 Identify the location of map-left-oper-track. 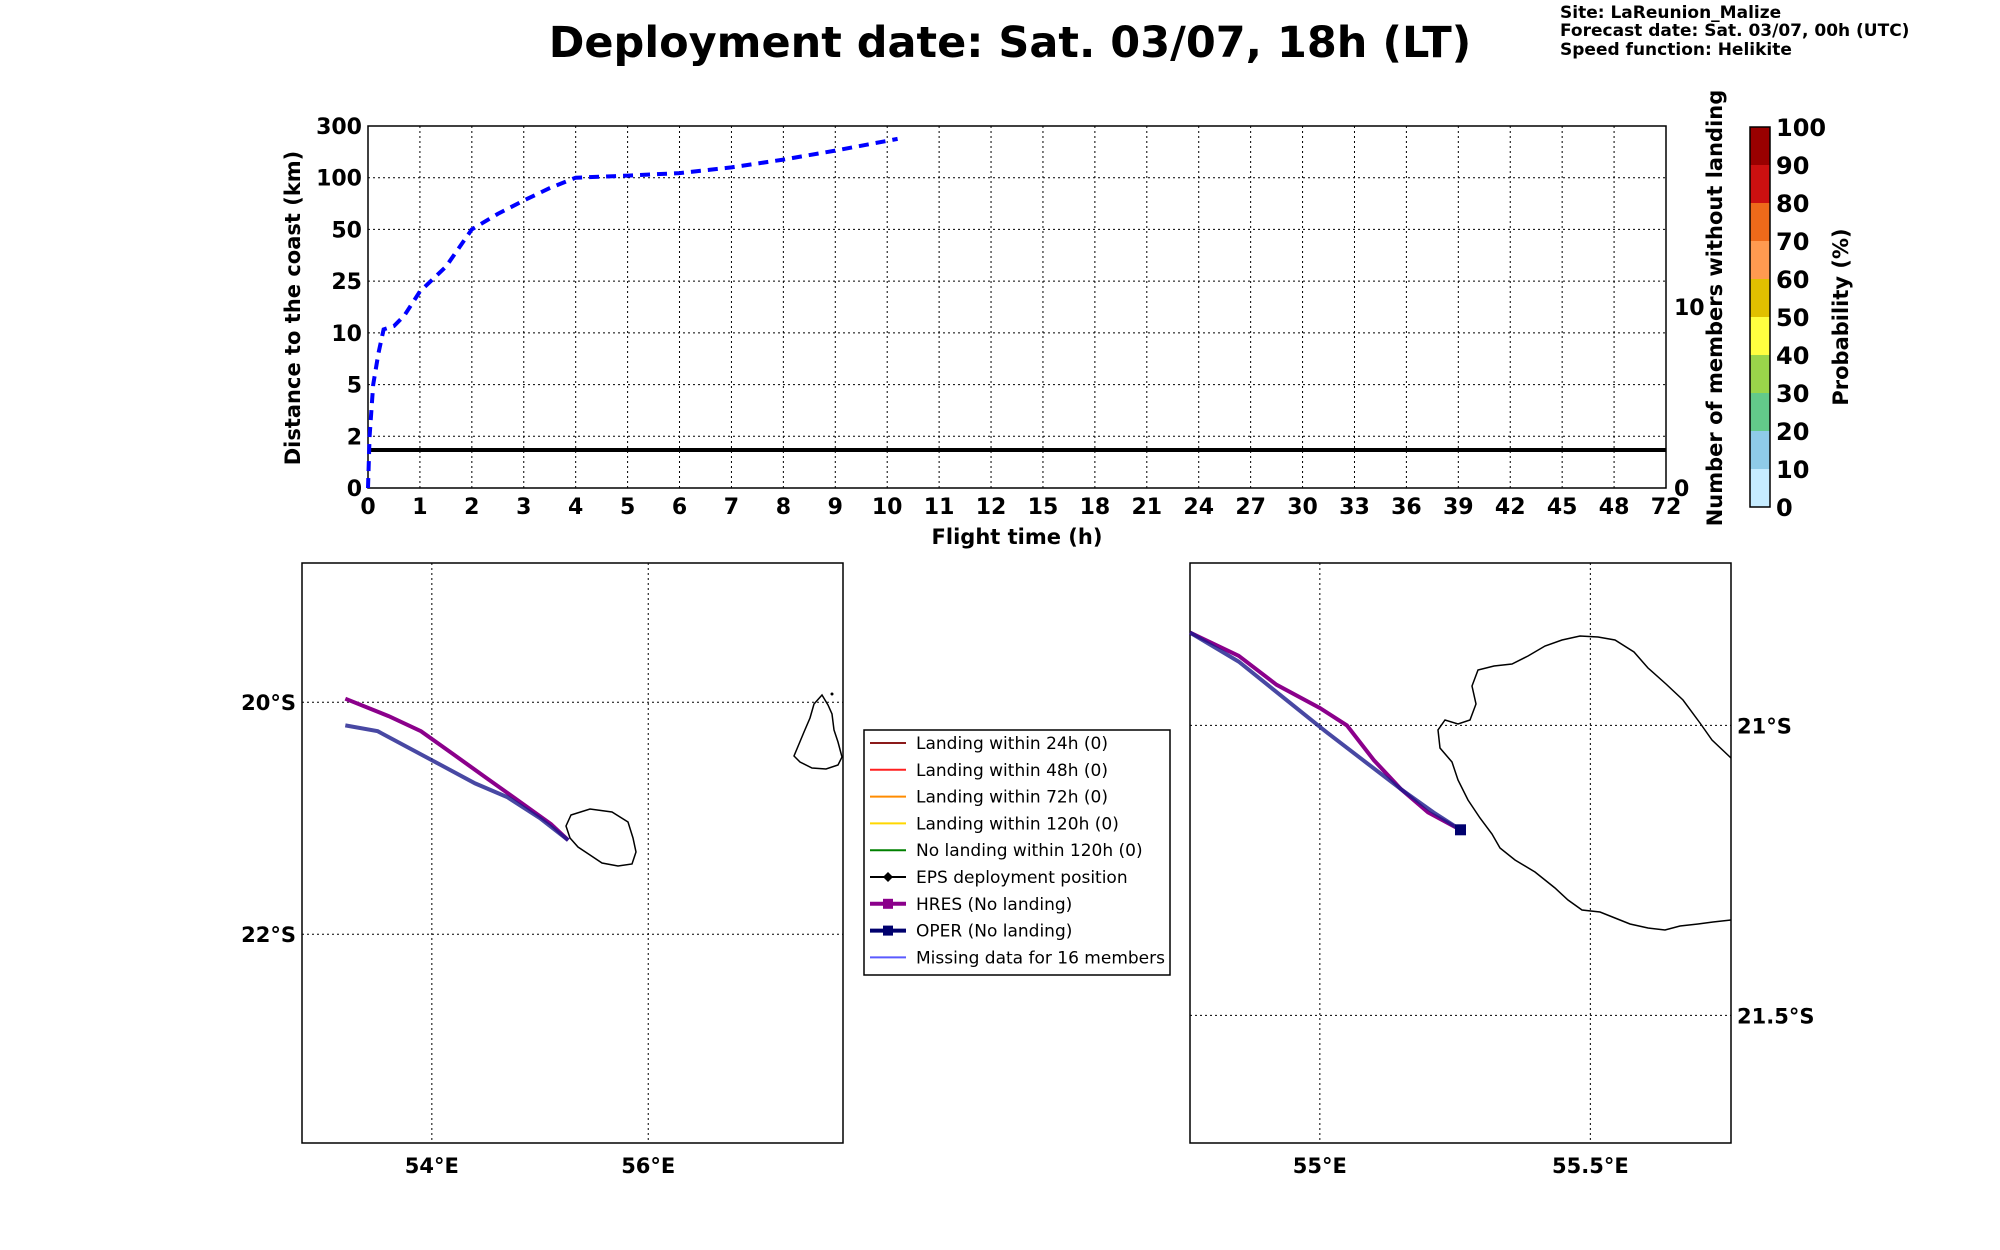
(457, 782).